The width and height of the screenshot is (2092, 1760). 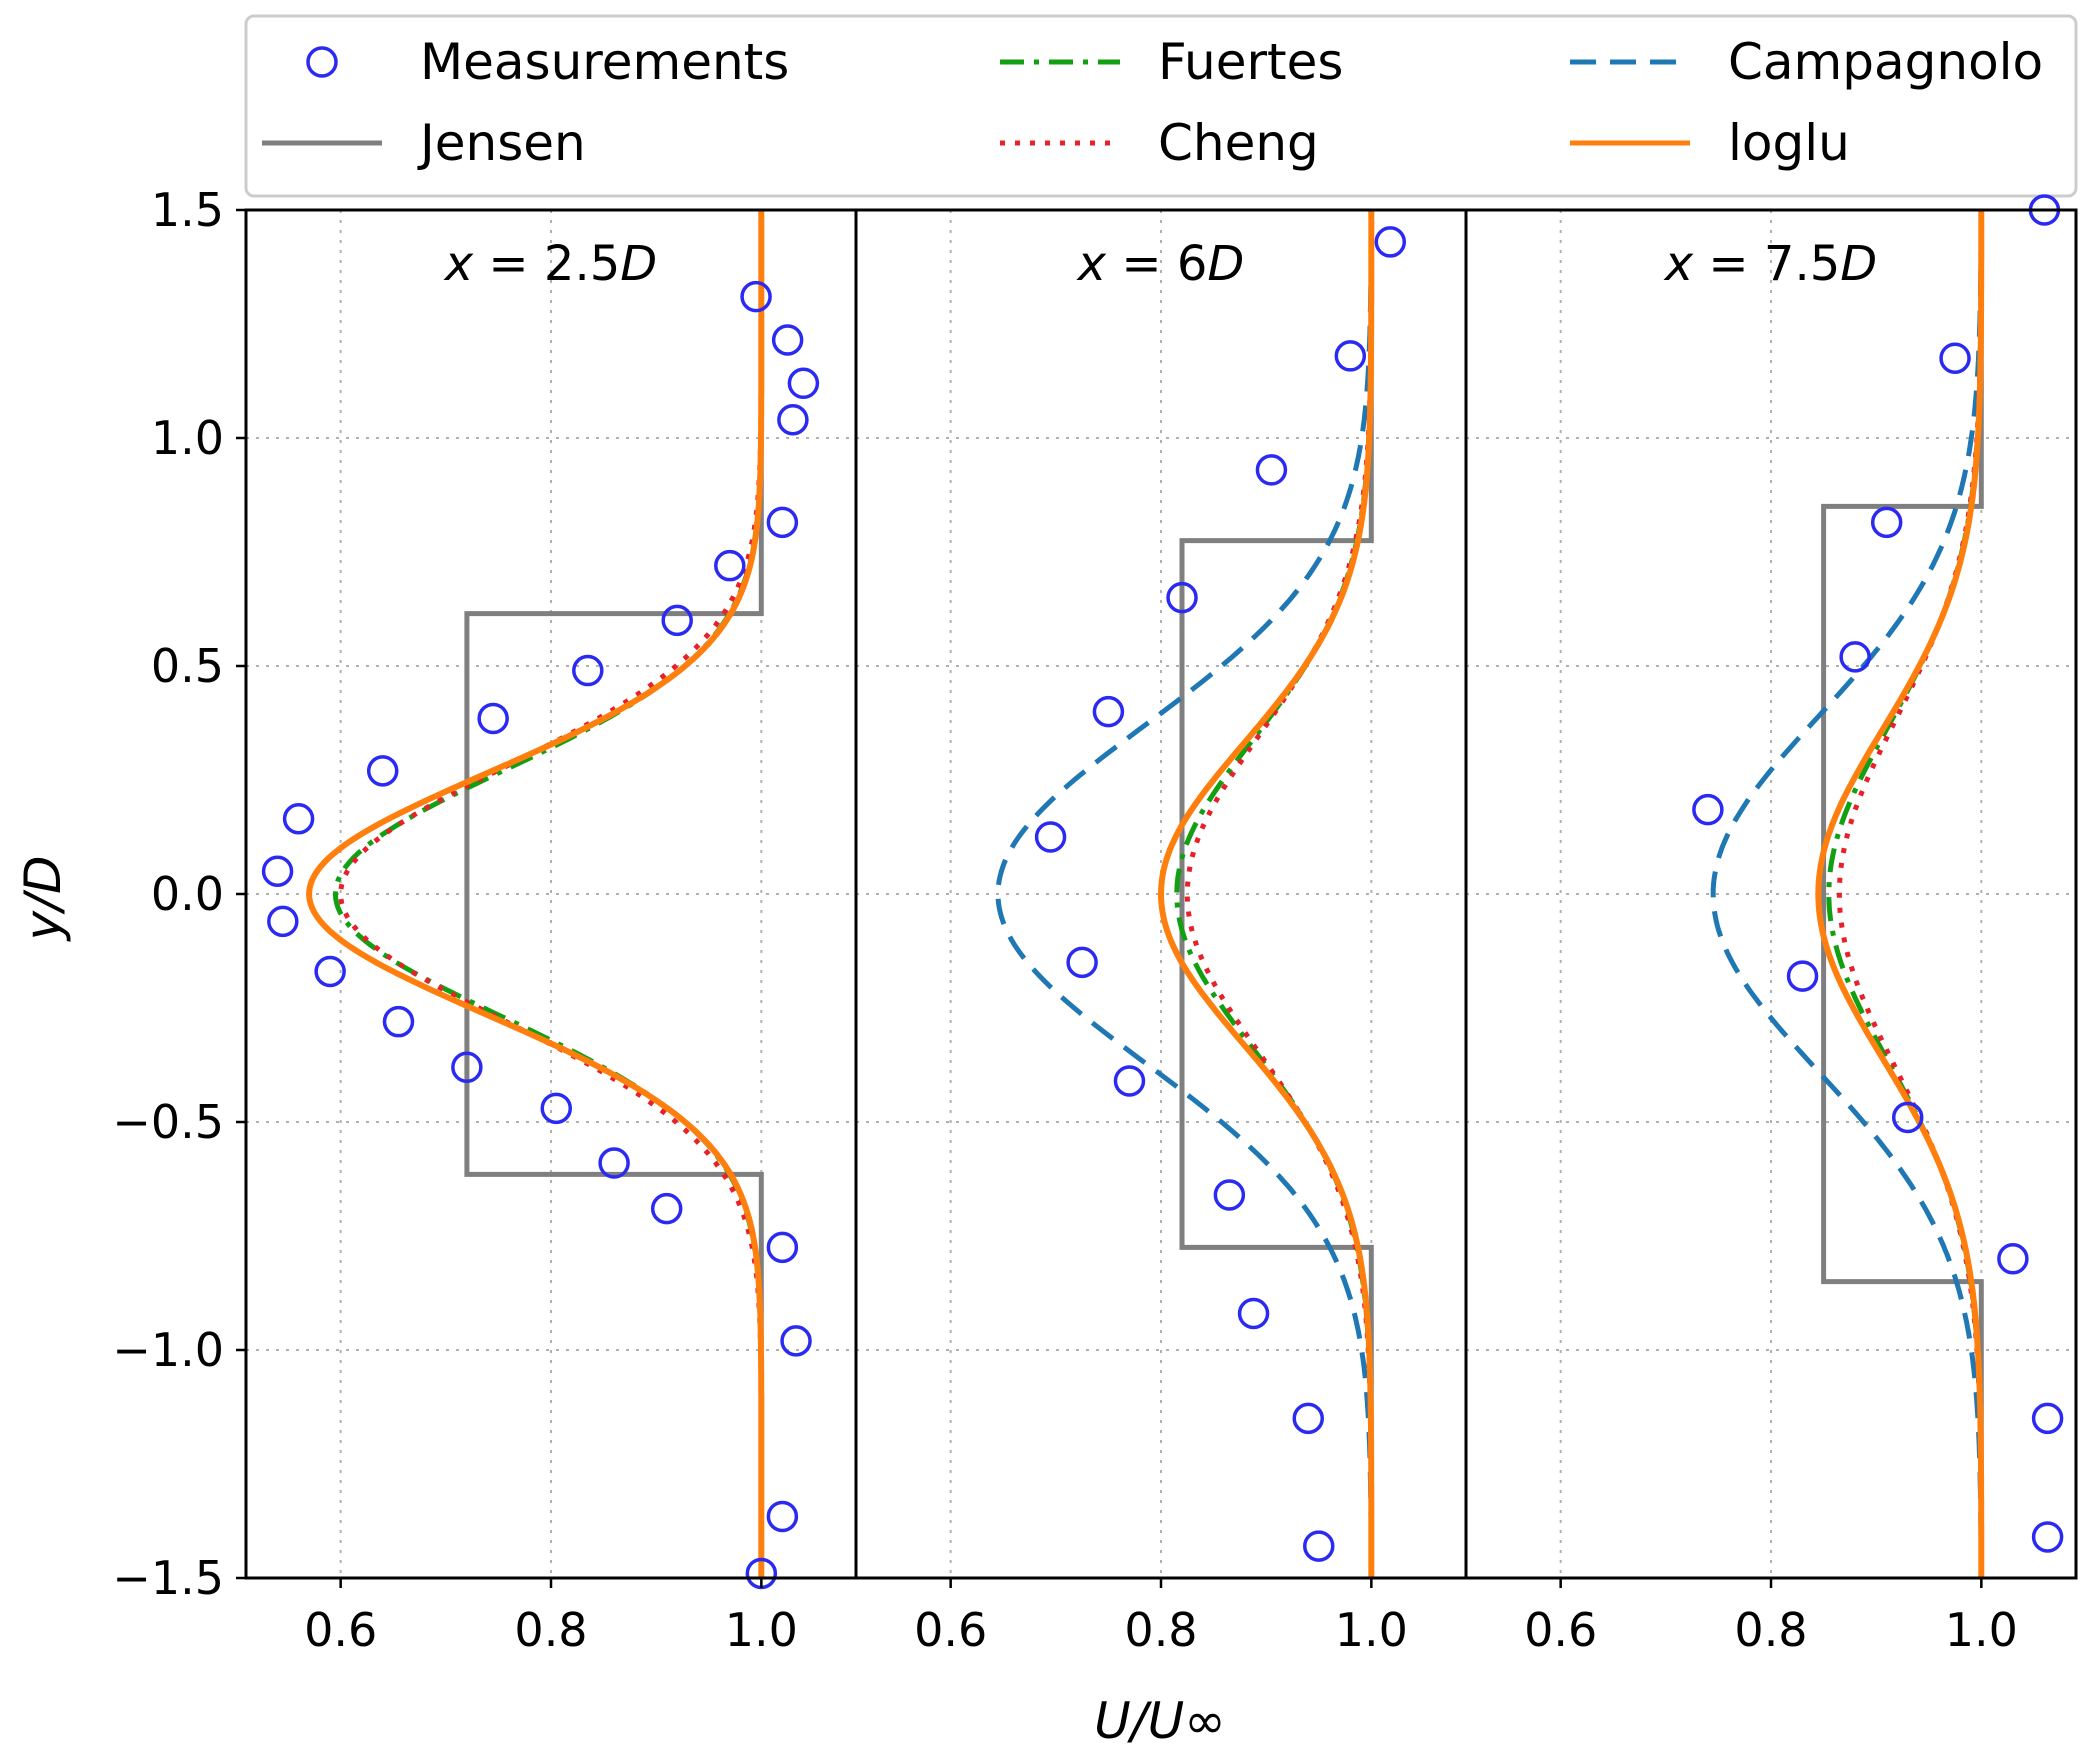 I want to click on panel-title: x = 6D, so click(x=1160, y=264).